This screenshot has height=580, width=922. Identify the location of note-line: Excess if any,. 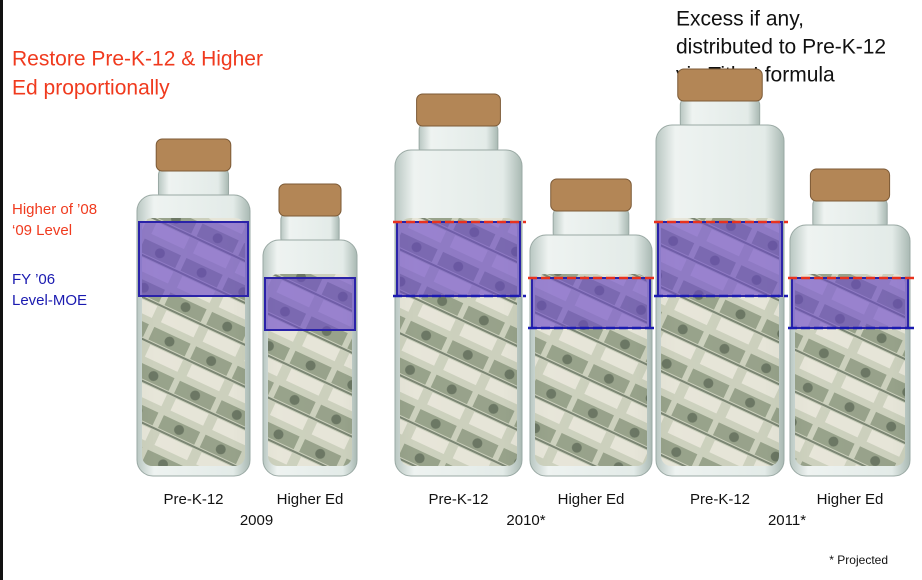
(740, 19).